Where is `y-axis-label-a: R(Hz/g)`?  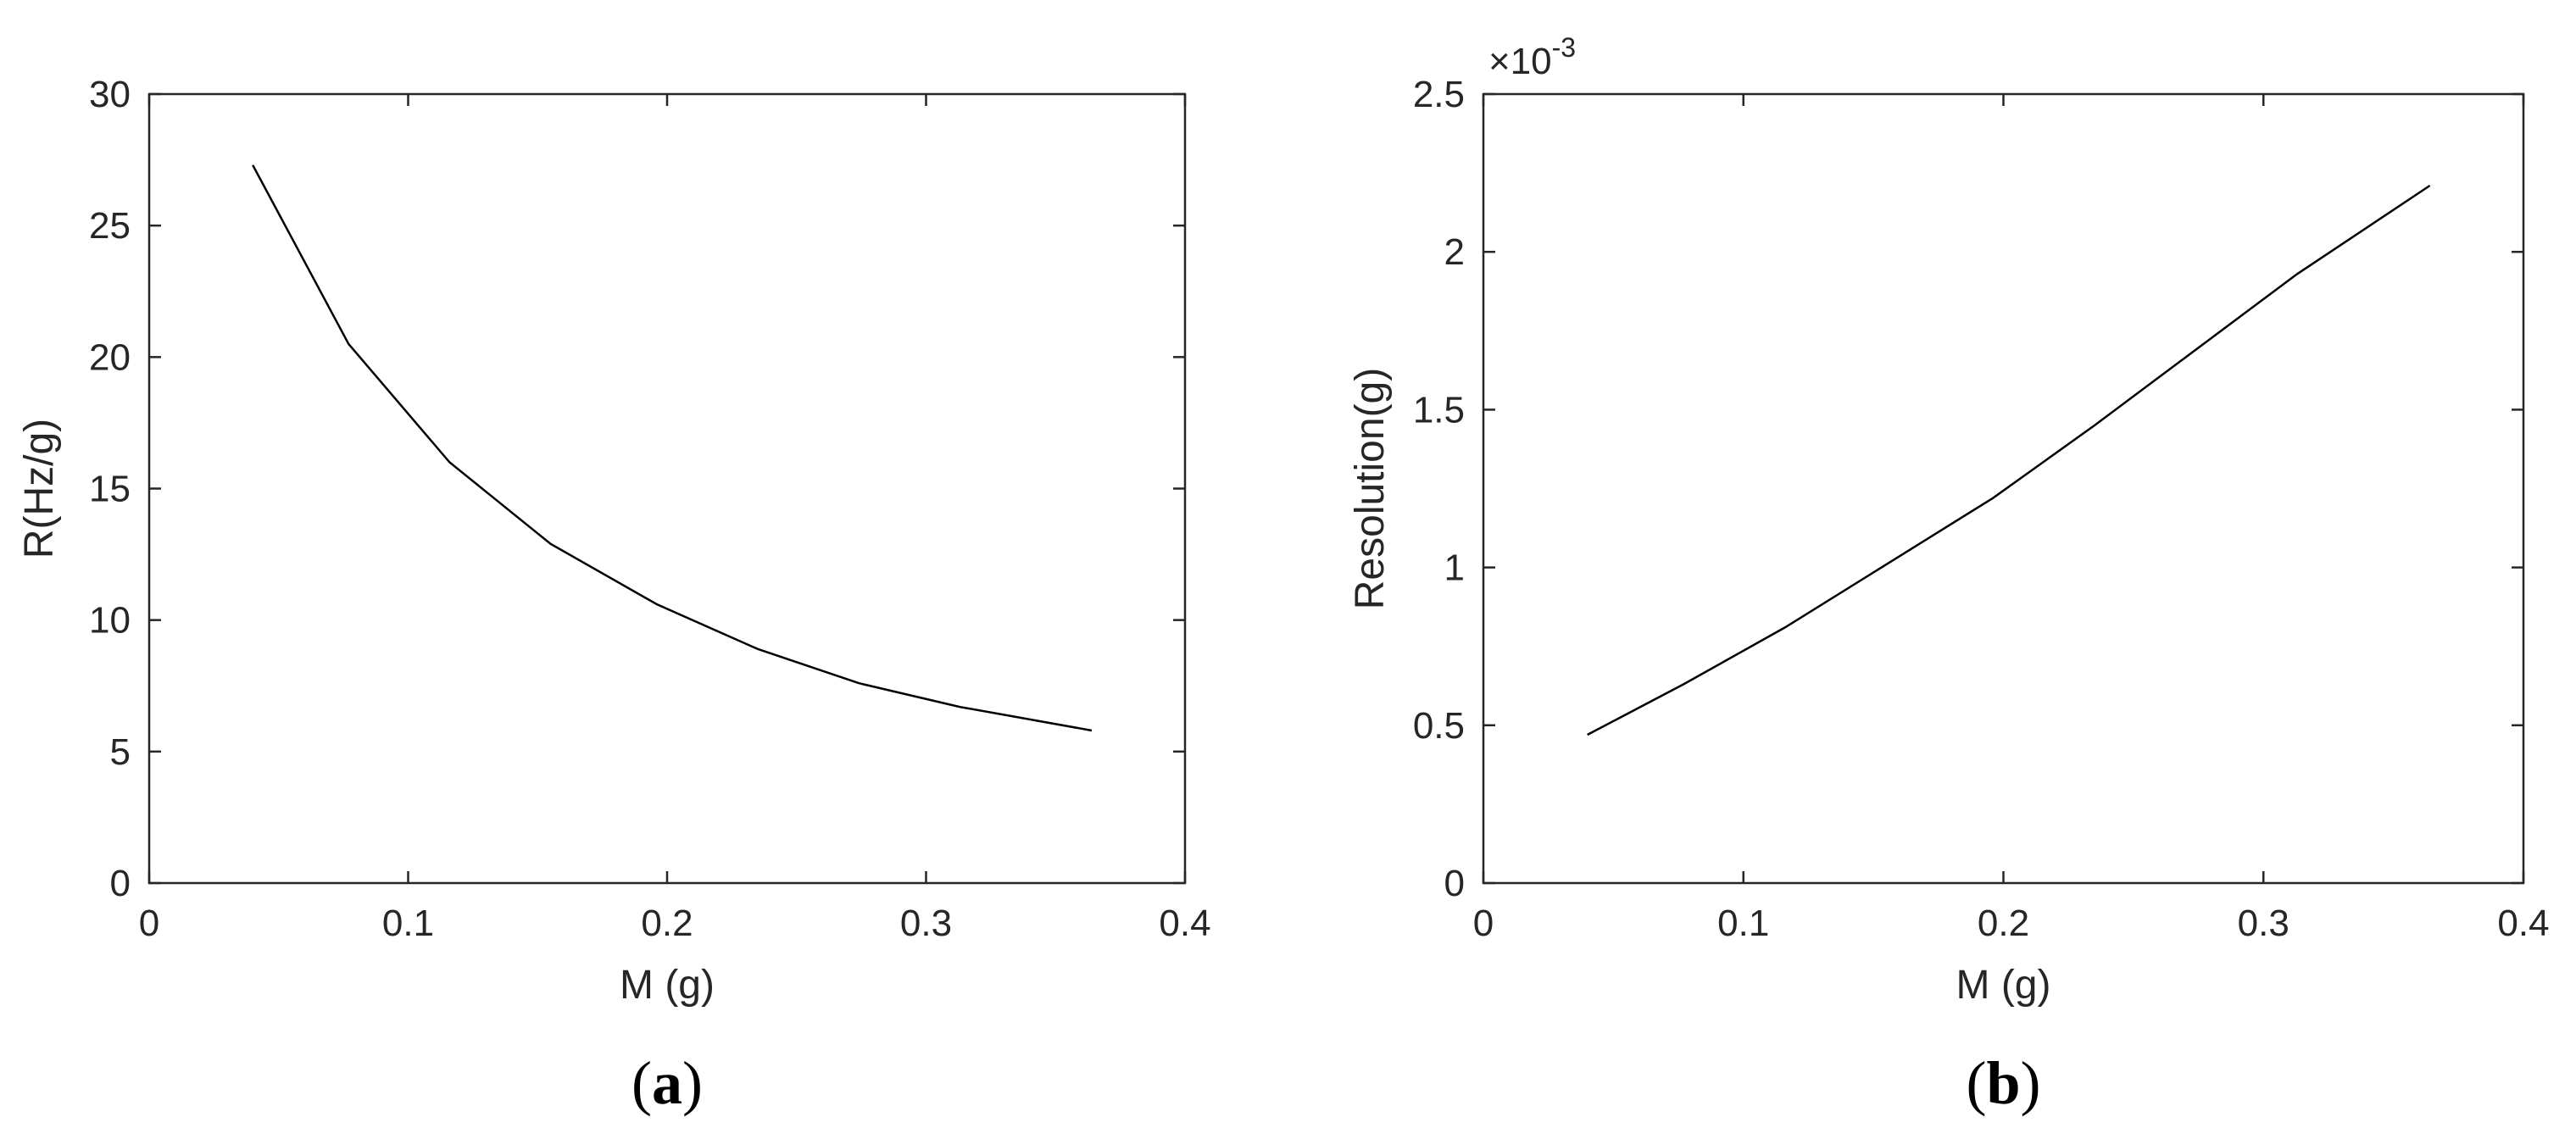 y-axis-label-a: R(Hz/g) is located at coordinates (39, 489).